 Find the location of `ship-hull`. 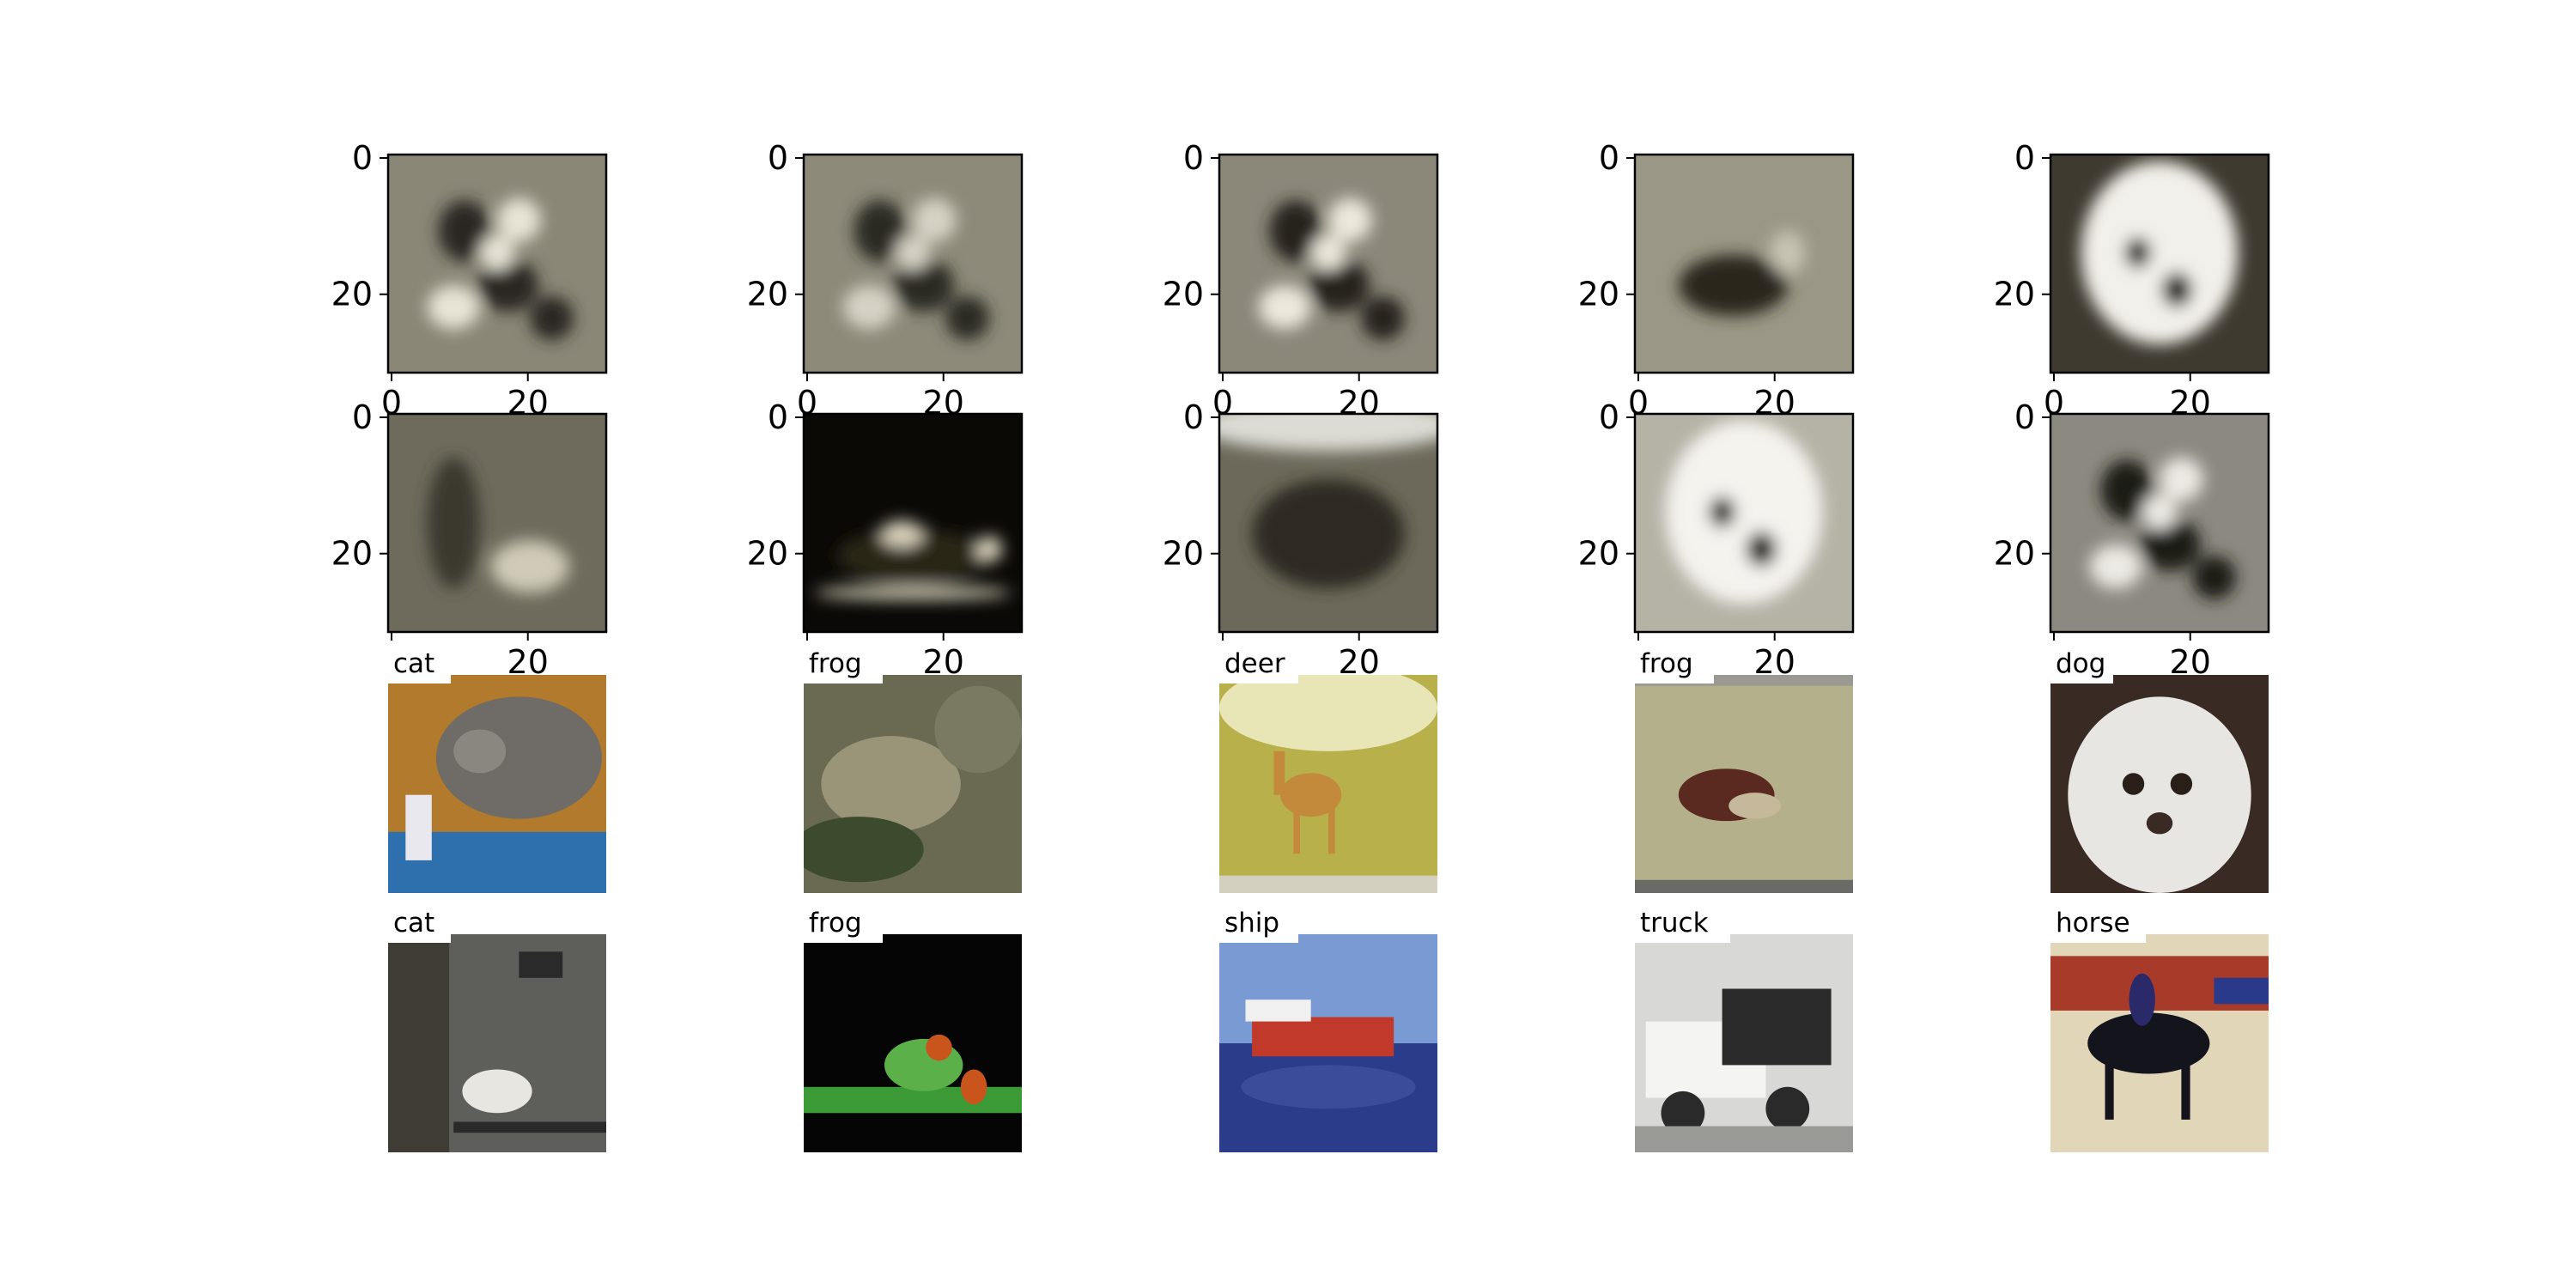

ship-hull is located at coordinates (1323, 1037).